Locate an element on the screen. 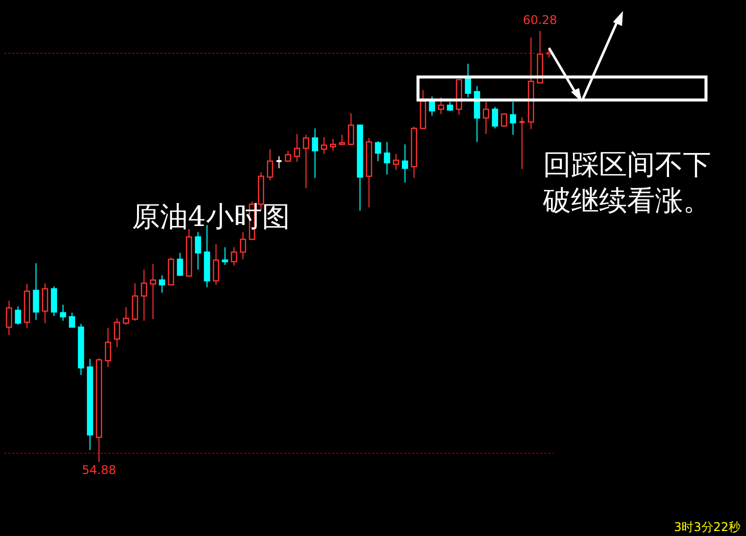 Image resolution: width=746 pixels, height=536 pixels. annotation: 回踩区间不下破继续看涨。 is located at coordinates (627, 183).